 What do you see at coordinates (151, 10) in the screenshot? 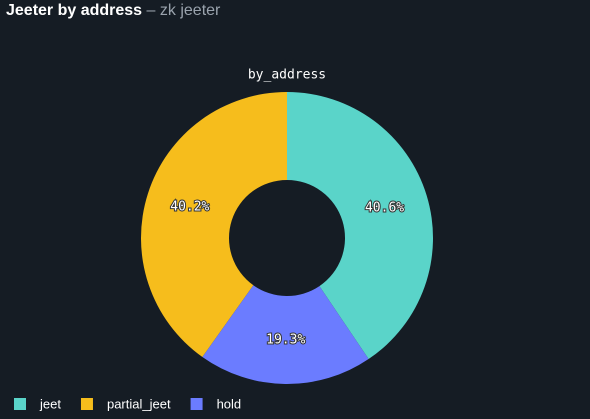
I see `sep: –` at bounding box center [151, 10].